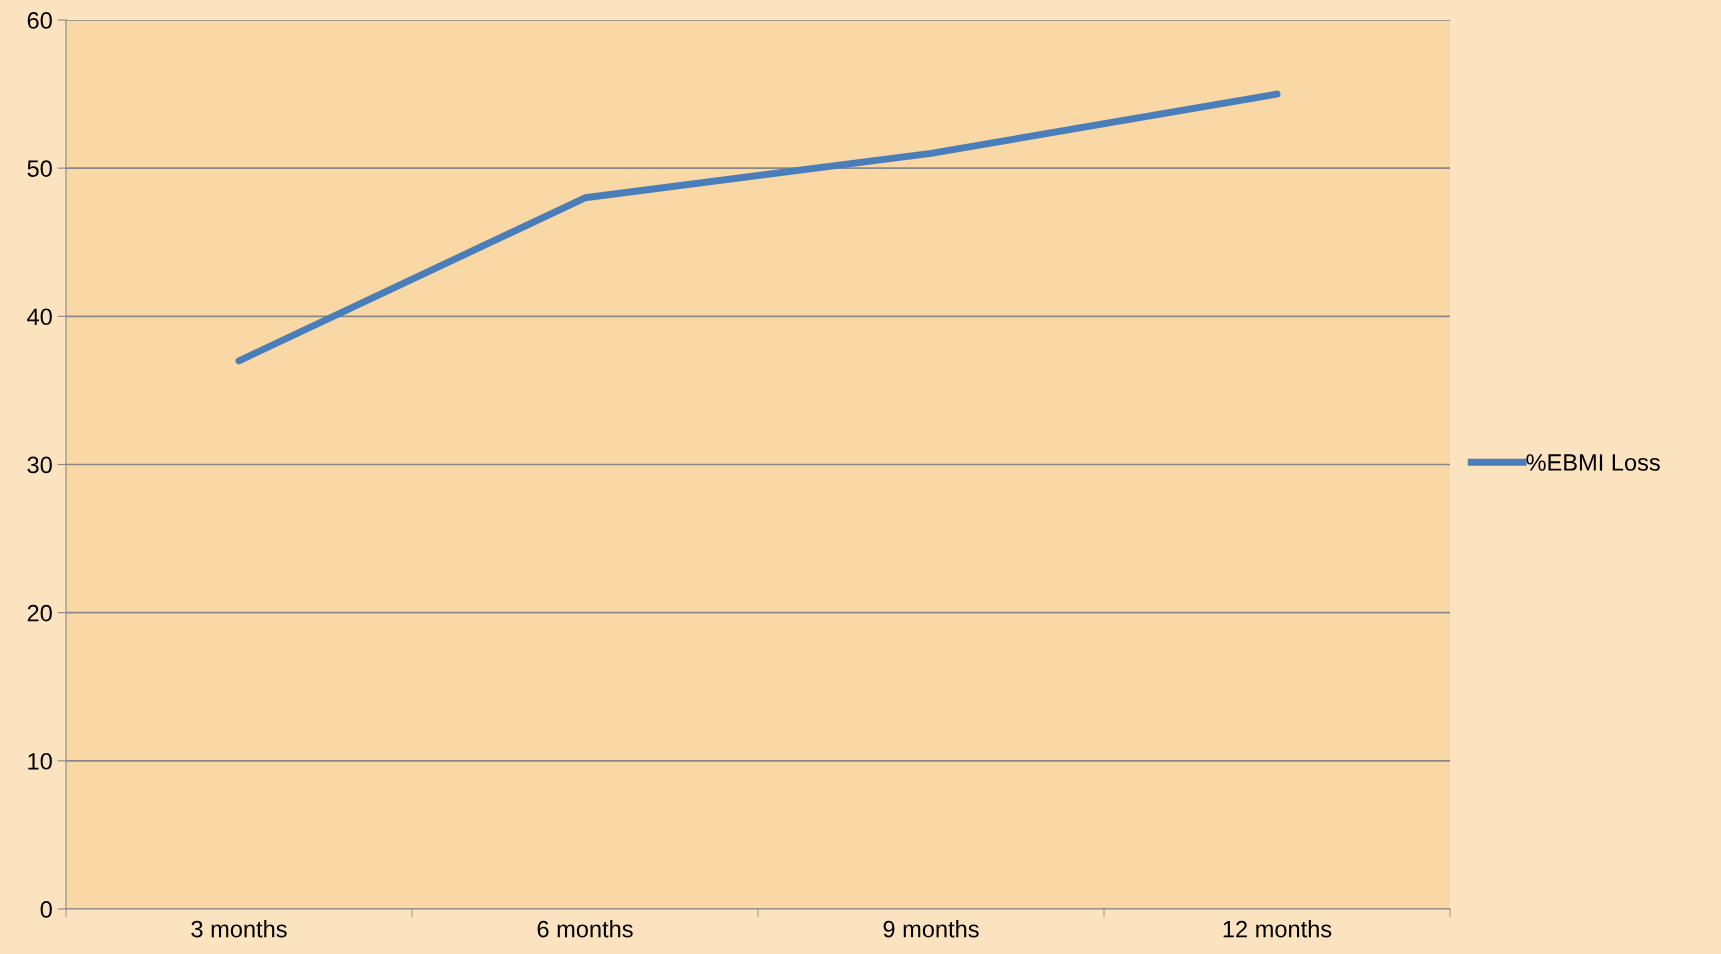 The width and height of the screenshot is (1721, 954). Describe the element at coordinates (40, 761) in the screenshot. I see `y-tick-label: 10` at that location.